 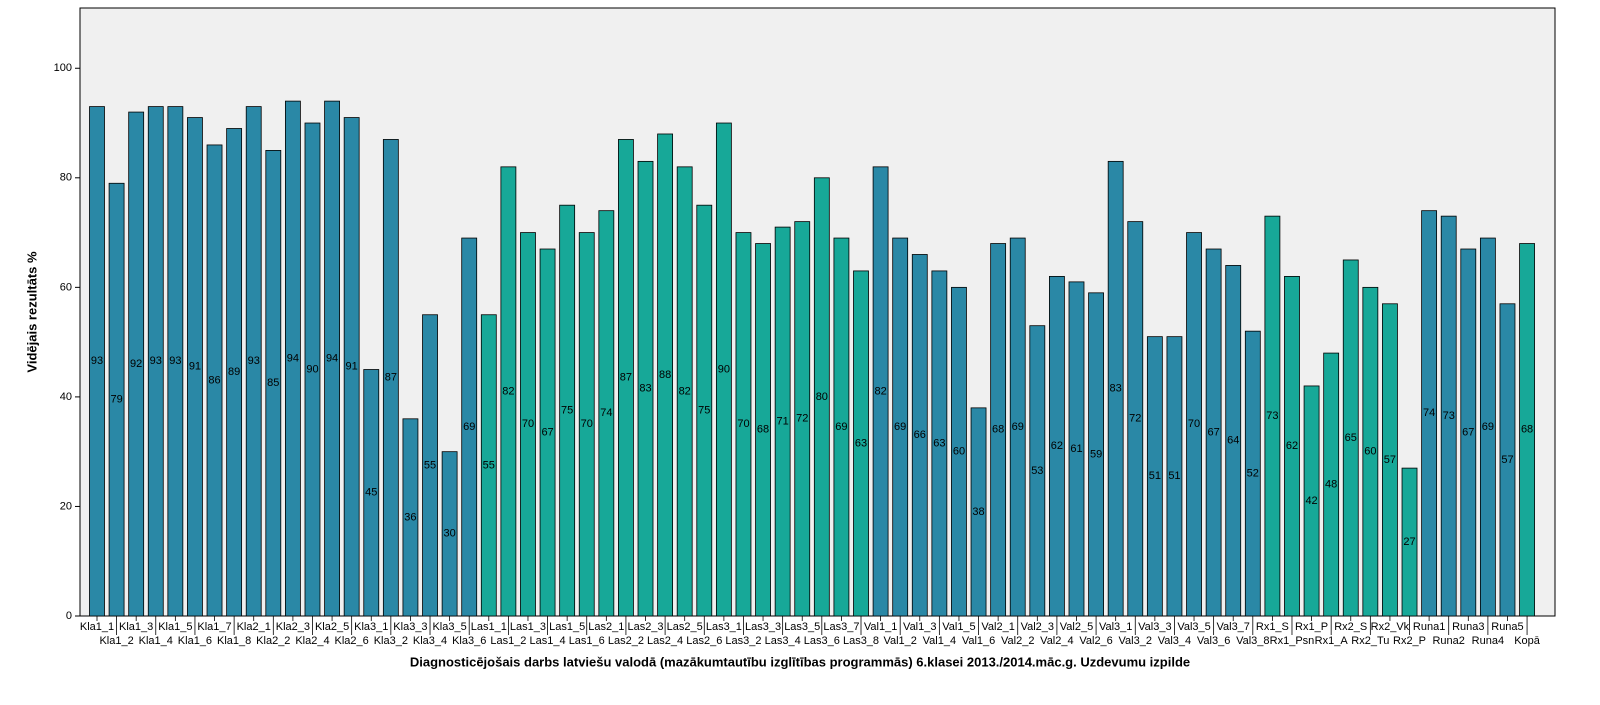 I want to click on x-tick-label: Las3_5, so click(x=802, y=627).